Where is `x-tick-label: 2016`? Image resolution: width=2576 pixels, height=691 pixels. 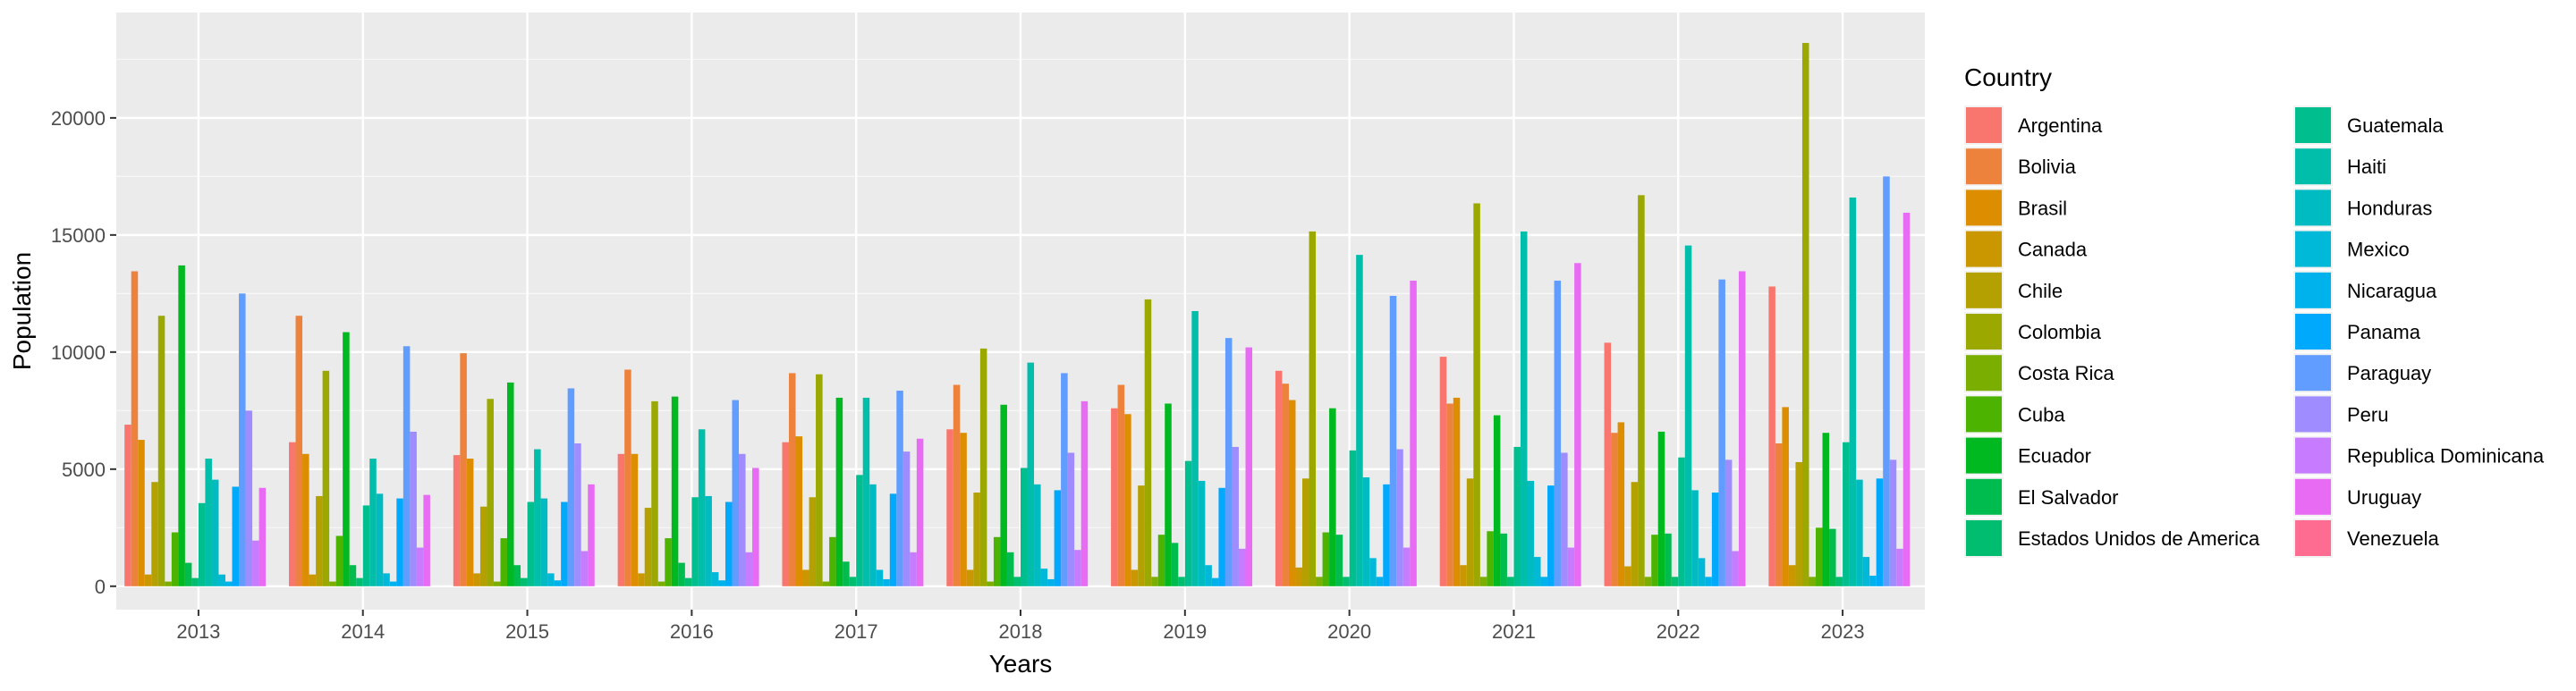
x-tick-label: 2016 is located at coordinates (692, 632).